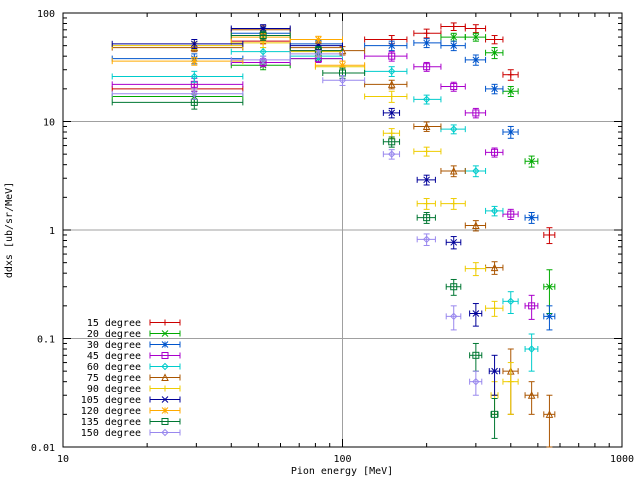 The height and width of the screenshot is (480, 640). I want to click on x-tick-label: 100, so click(342, 459).